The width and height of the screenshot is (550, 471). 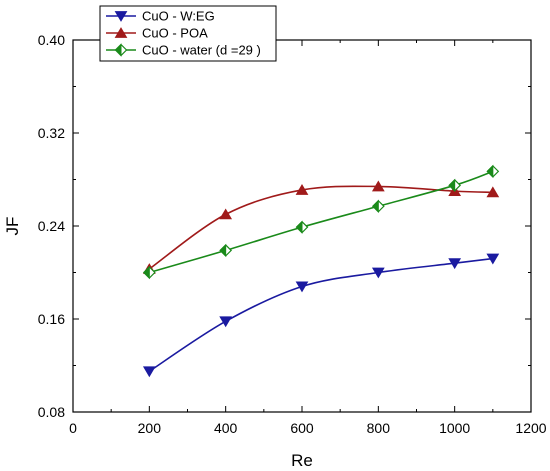 What do you see at coordinates (51, 319) in the screenshot?
I see `y-tick-label: 0.16` at bounding box center [51, 319].